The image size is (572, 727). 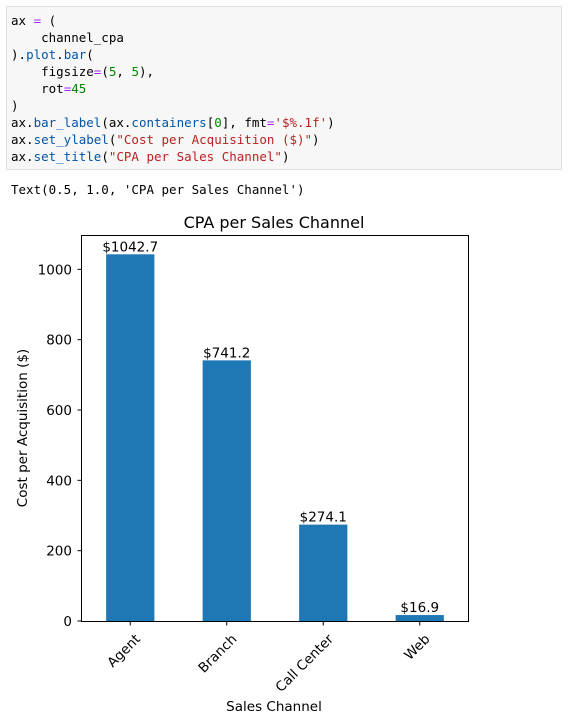 I want to click on x-tick-label: Agent, so click(x=124, y=651).